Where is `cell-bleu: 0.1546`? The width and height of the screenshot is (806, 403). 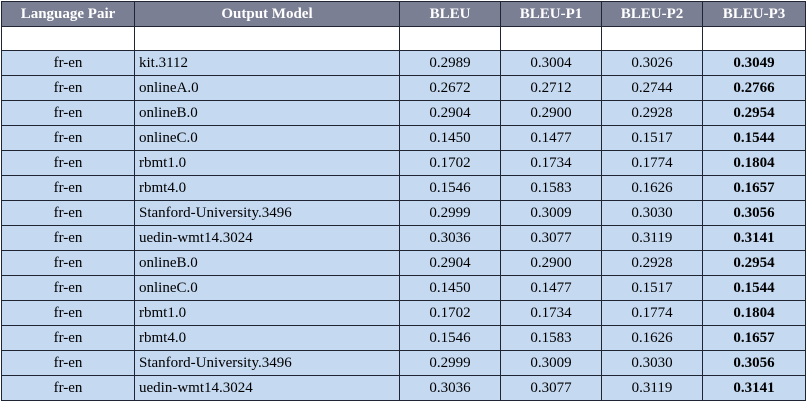
cell-bleu: 0.1546 is located at coordinates (450, 188).